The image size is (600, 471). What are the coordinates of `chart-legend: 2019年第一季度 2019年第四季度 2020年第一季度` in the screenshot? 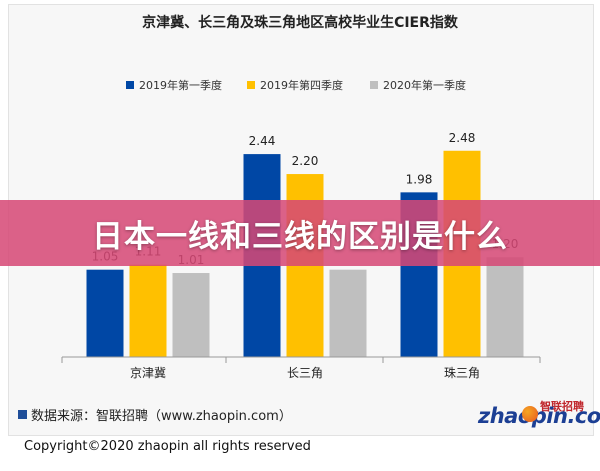 It's located at (296, 85).